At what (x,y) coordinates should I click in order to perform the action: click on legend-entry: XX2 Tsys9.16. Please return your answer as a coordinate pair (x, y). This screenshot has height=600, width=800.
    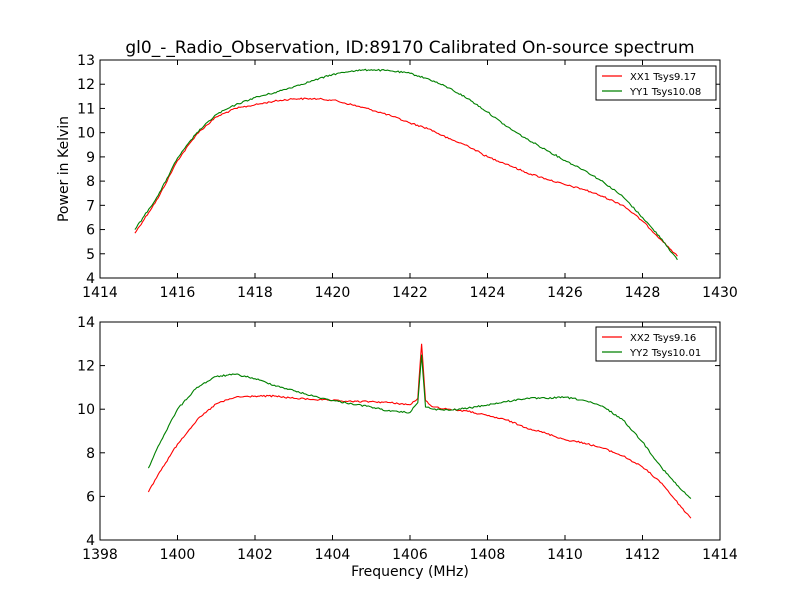
    Looking at the image, I should click on (663, 338).